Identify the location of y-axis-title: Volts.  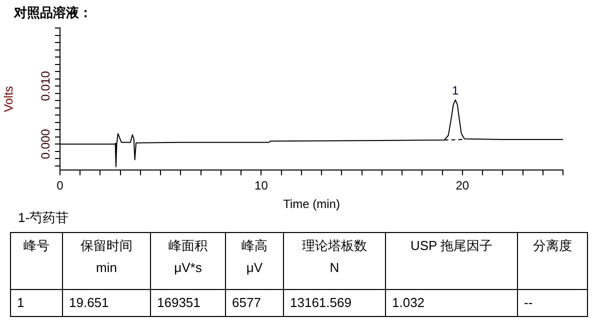
(9, 99).